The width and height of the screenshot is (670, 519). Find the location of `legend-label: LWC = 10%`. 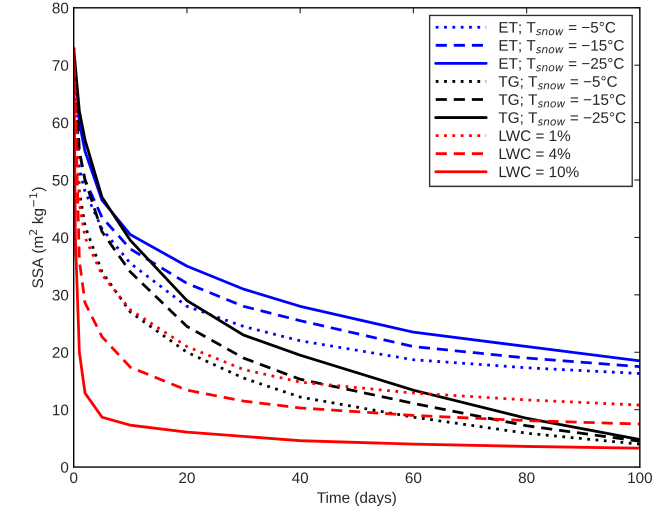

legend-label: LWC = 10% is located at coordinates (539, 172).